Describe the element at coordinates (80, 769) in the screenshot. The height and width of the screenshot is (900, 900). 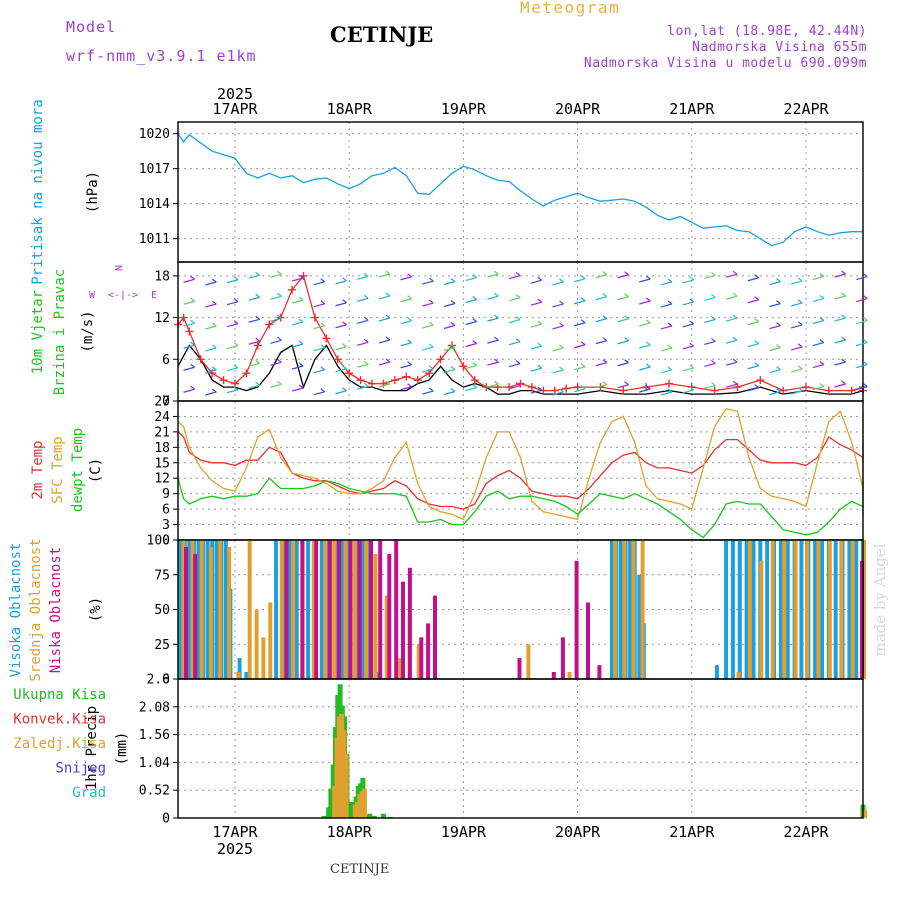
I see `legend-3: Snijeg` at that location.